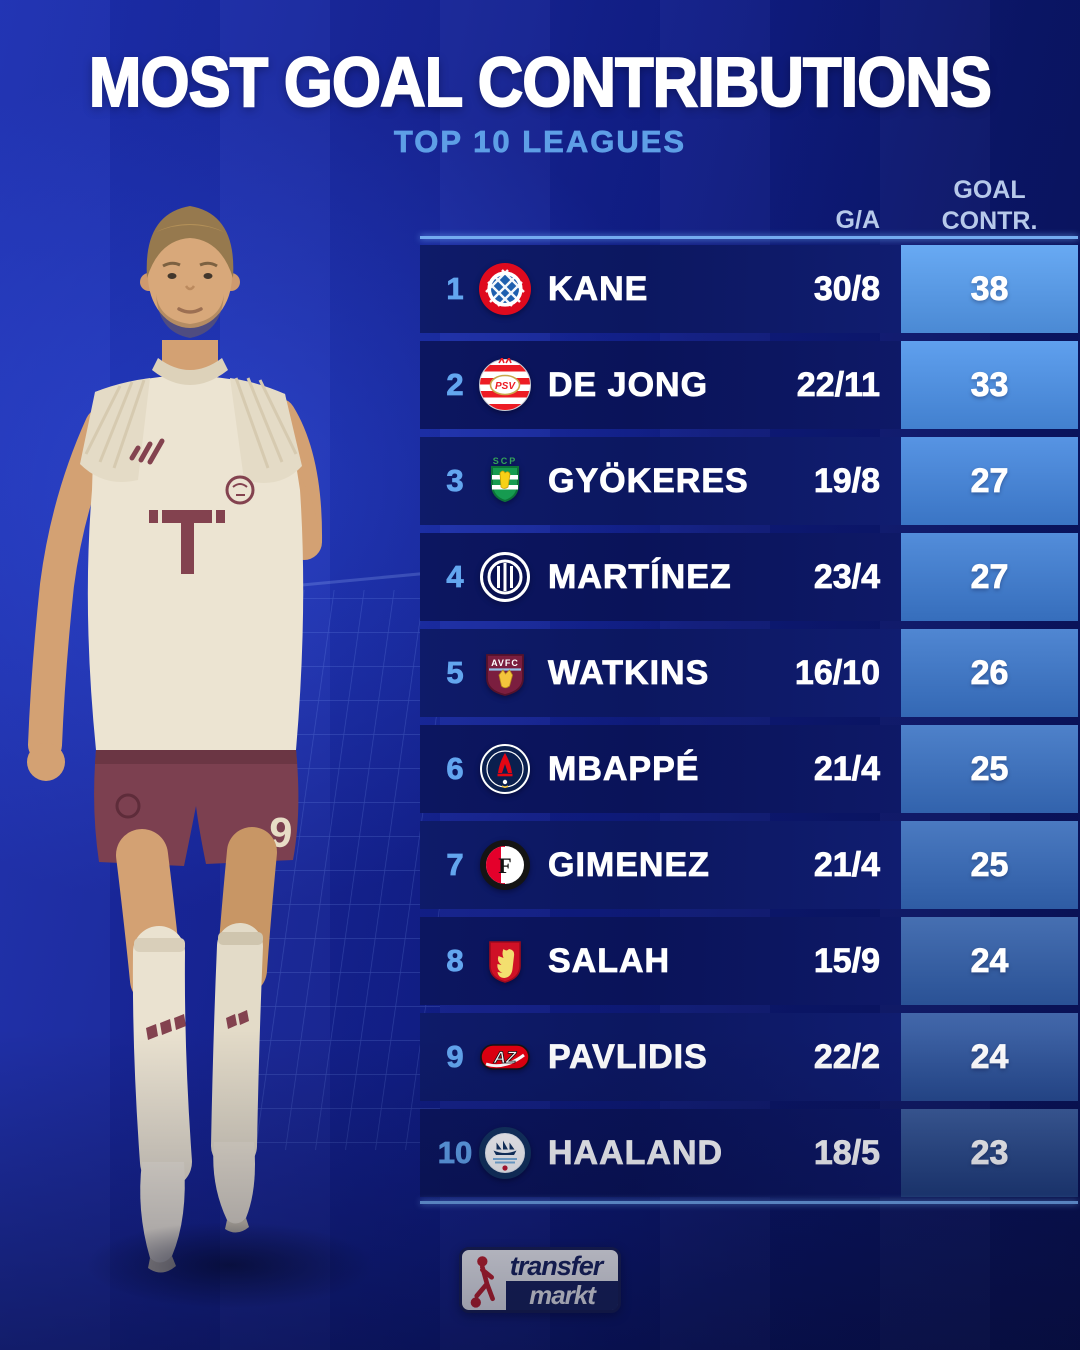  I want to click on player-name: KANE, so click(598, 288).